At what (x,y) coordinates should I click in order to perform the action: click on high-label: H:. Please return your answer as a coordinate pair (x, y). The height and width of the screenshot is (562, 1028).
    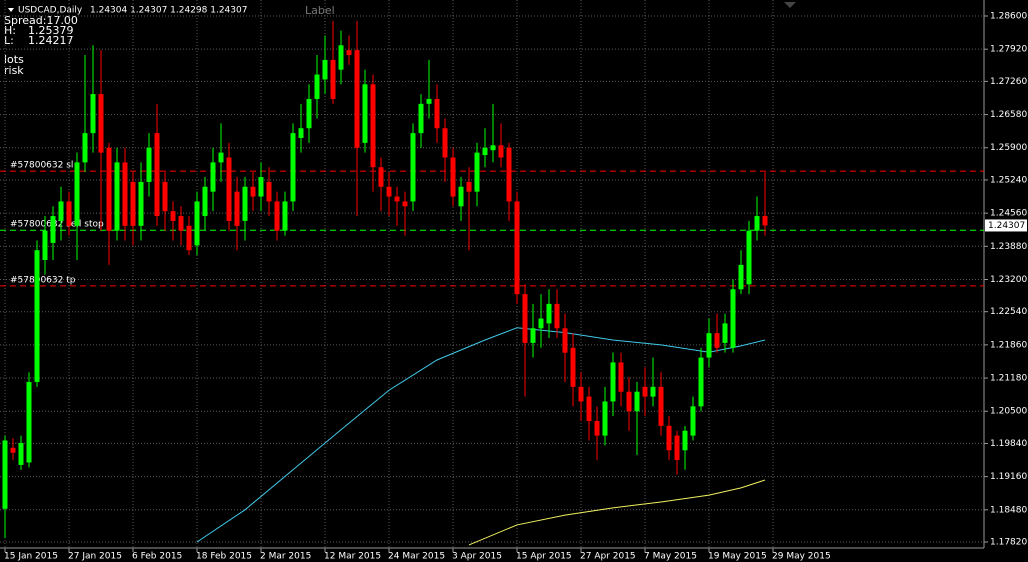
    Looking at the image, I should click on (10, 30).